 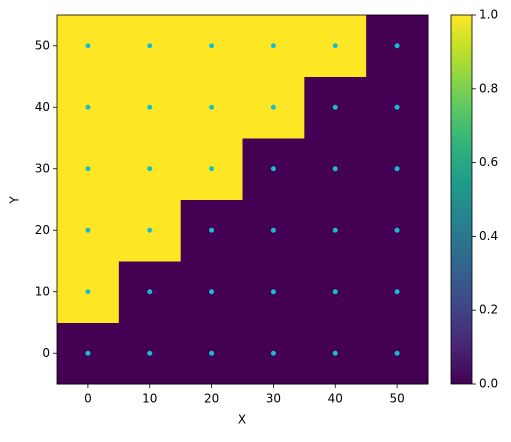 I want to click on x-axis-label: X, so click(x=242, y=420).